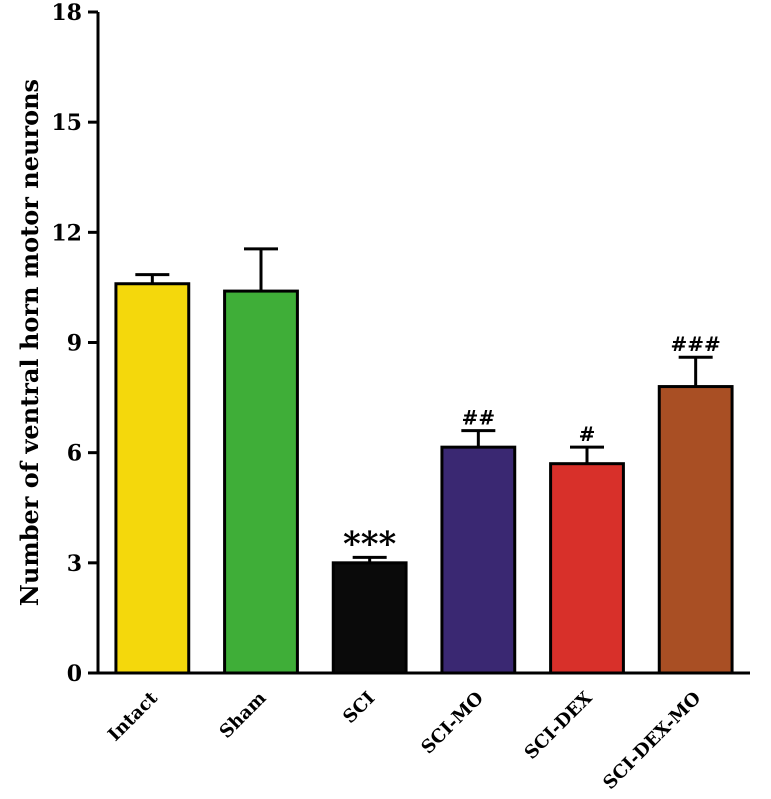 The width and height of the screenshot is (771, 799). What do you see at coordinates (66, 123) in the screenshot?
I see `y-tick-label: 15` at bounding box center [66, 123].